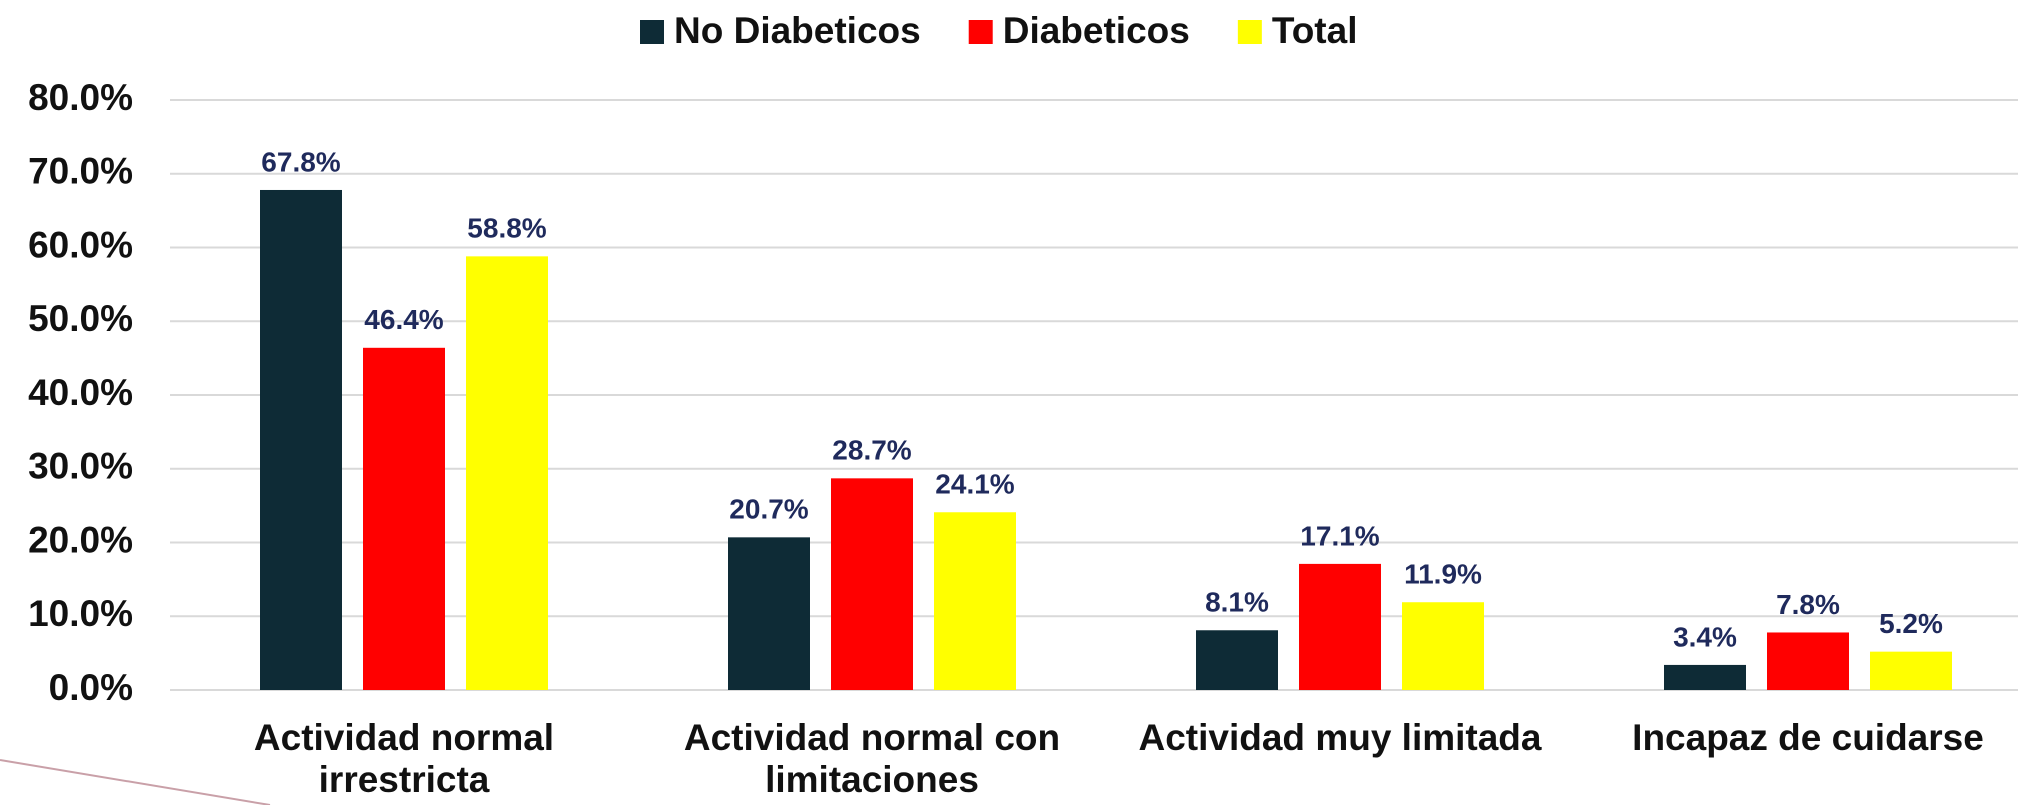 The width and height of the screenshot is (2018, 805). I want to click on value-label: 24.1%, so click(974, 484).